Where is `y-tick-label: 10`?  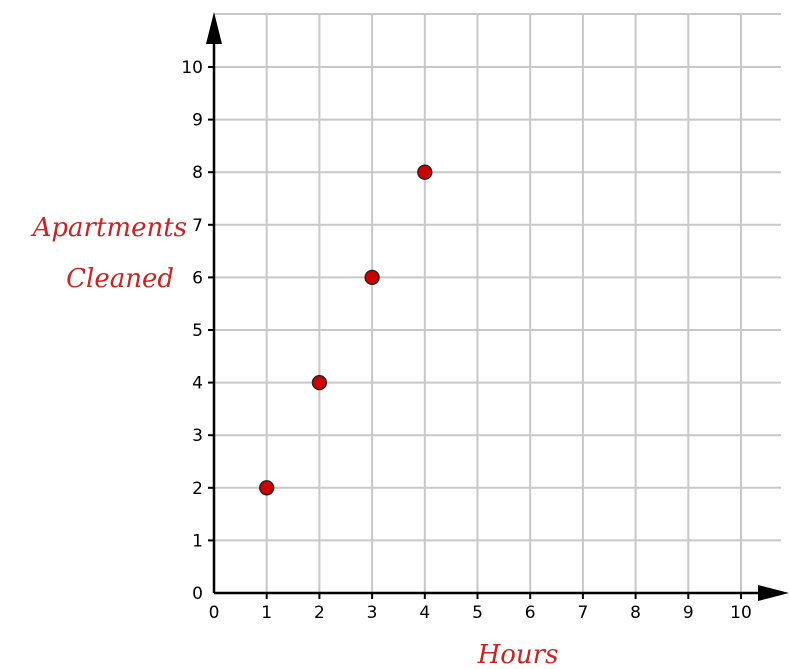 y-tick-label: 10 is located at coordinates (192, 68).